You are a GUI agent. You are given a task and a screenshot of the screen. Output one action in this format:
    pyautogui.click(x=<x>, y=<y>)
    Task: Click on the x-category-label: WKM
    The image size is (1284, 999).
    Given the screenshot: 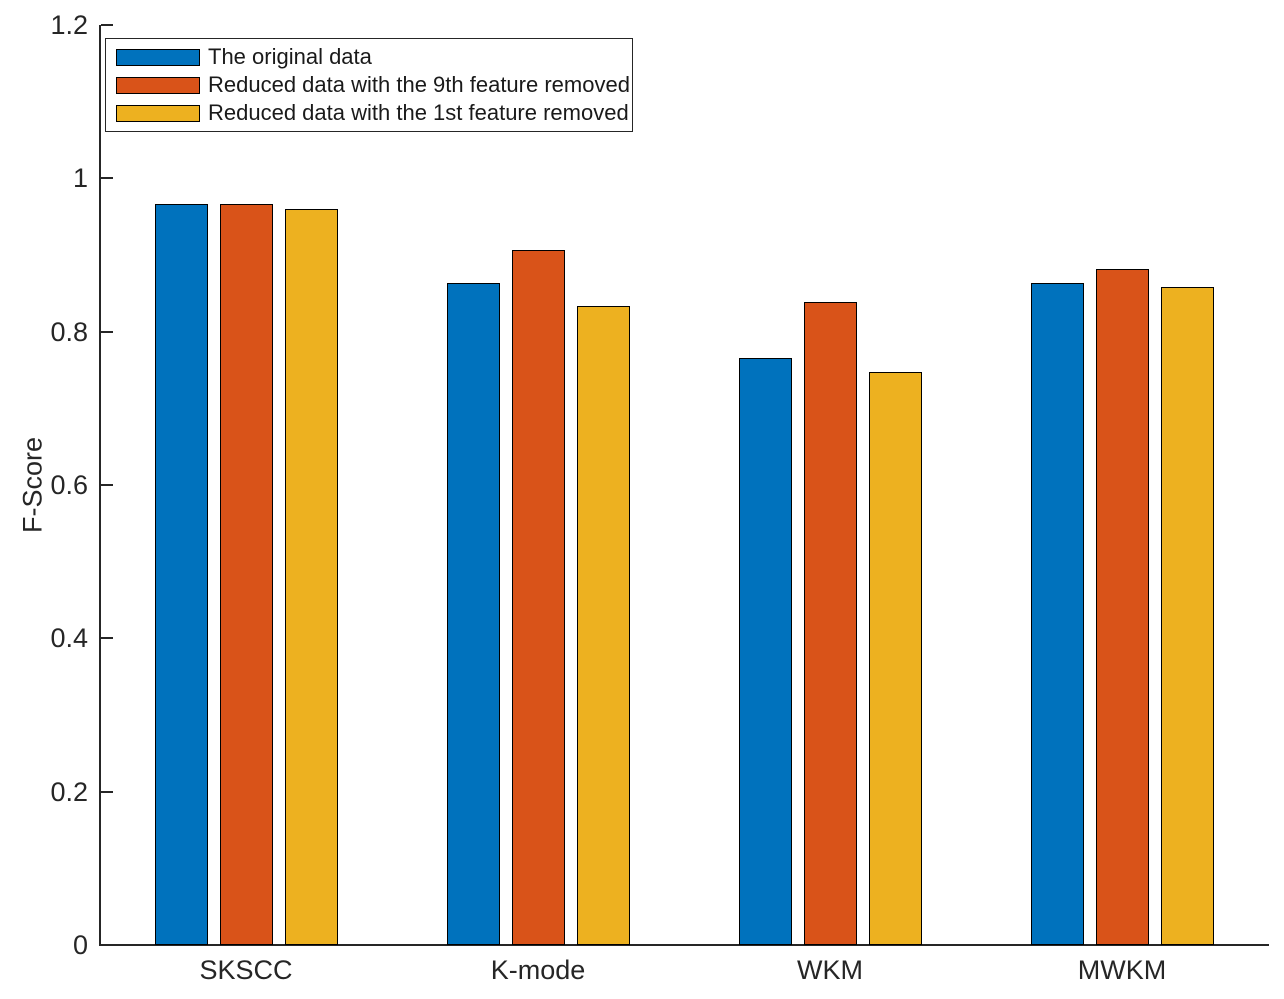 What is the action you would take?
    pyautogui.click(x=830, y=970)
    